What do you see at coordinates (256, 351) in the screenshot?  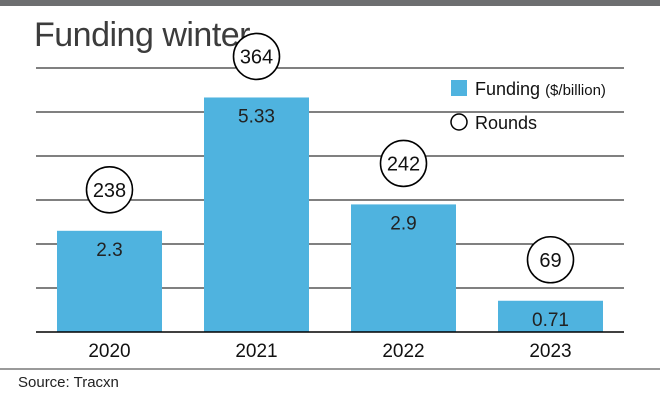 I see `category-label-2021: 2021` at bounding box center [256, 351].